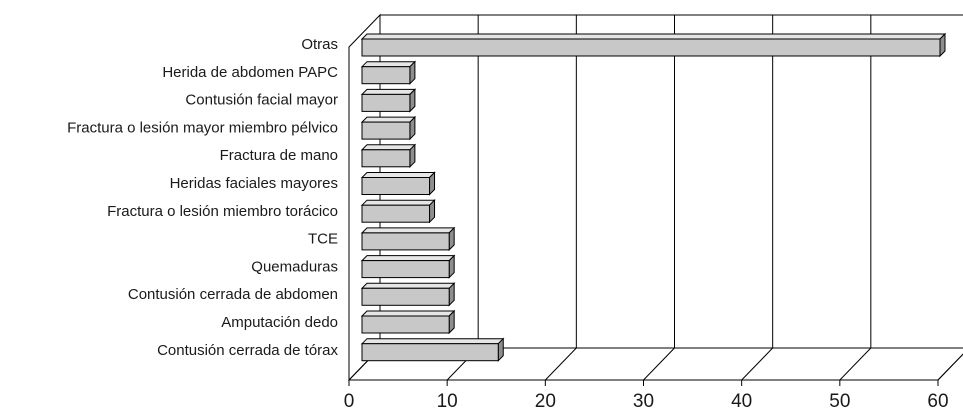 This screenshot has height=411, width=963. I want to click on bar-fractura-de-mano, so click(388, 156).